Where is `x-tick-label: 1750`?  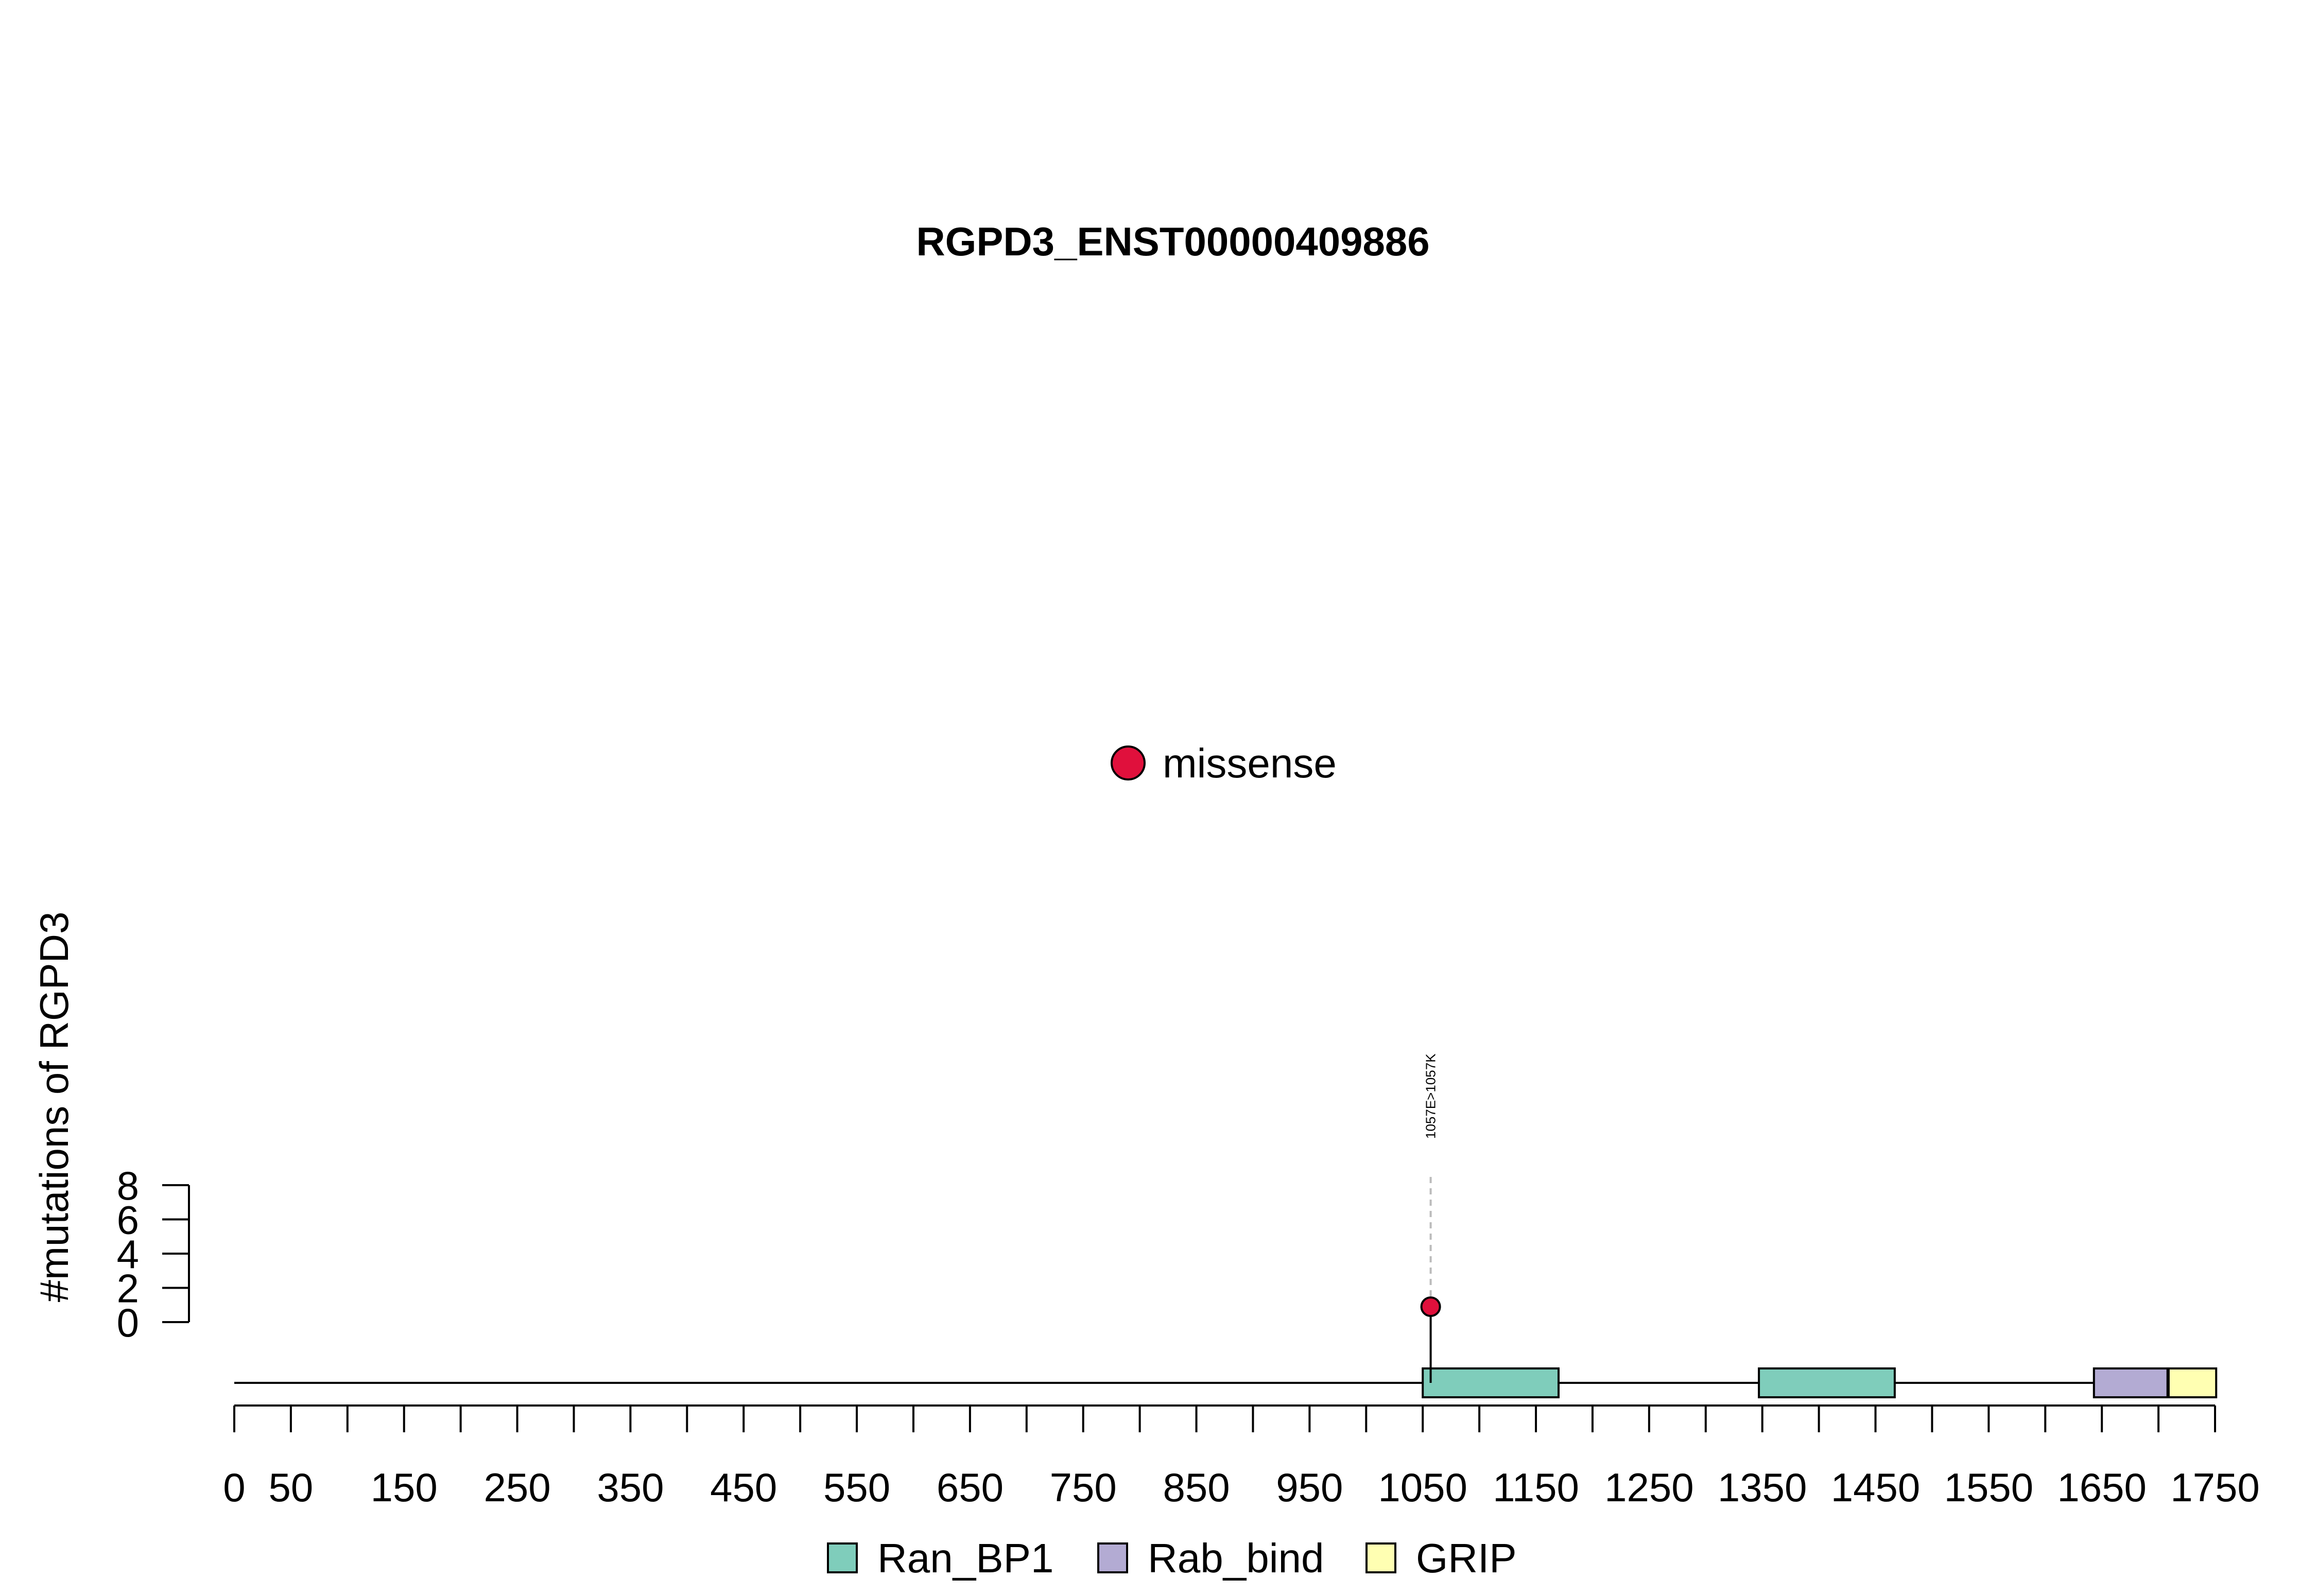
x-tick-label: 1750 is located at coordinates (2215, 1487).